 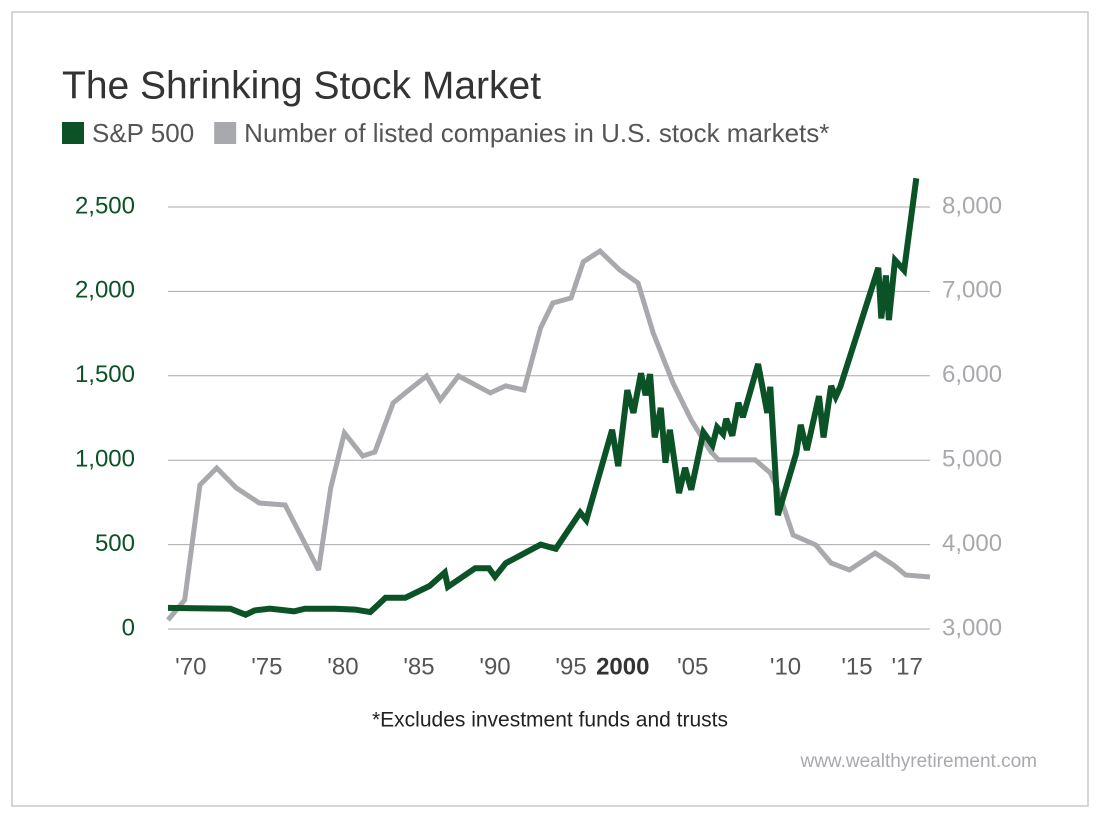 What do you see at coordinates (143, 133) in the screenshot?
I see `legend-label: S&P 500` at bounding box center [143, 133].